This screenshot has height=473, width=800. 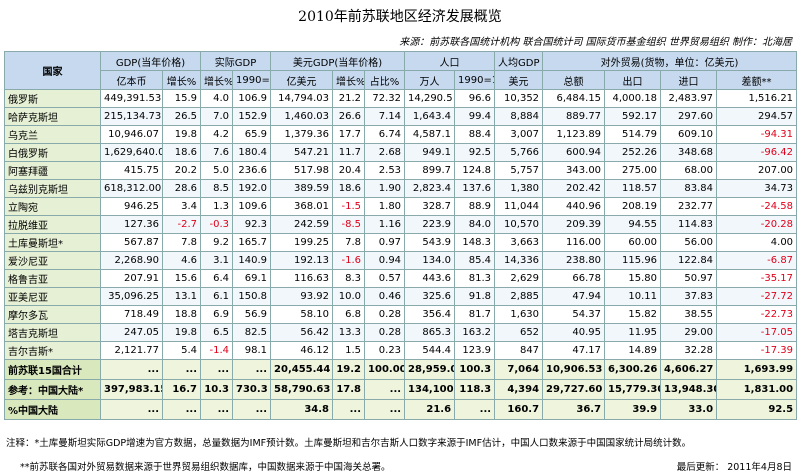 What do you see at coordinates (252, 206) in the screenshot?
I see `cell: 109.6` at bounding box center [252, 206].